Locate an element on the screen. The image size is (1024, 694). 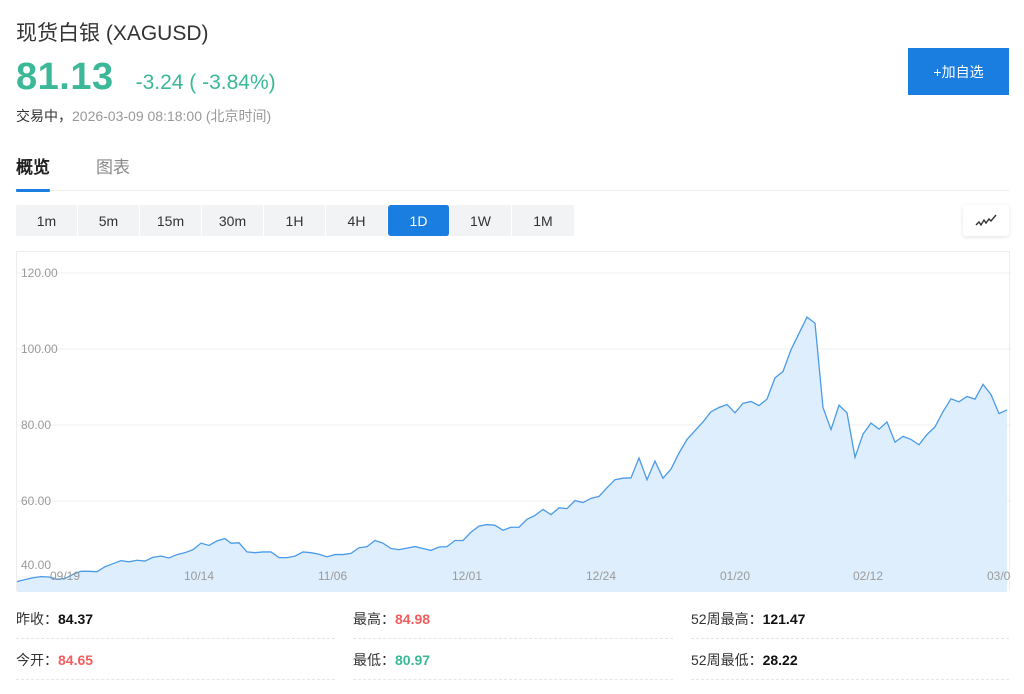
stat-prev-close: 昨收： 84.37 is located at coordinates (175, 619).